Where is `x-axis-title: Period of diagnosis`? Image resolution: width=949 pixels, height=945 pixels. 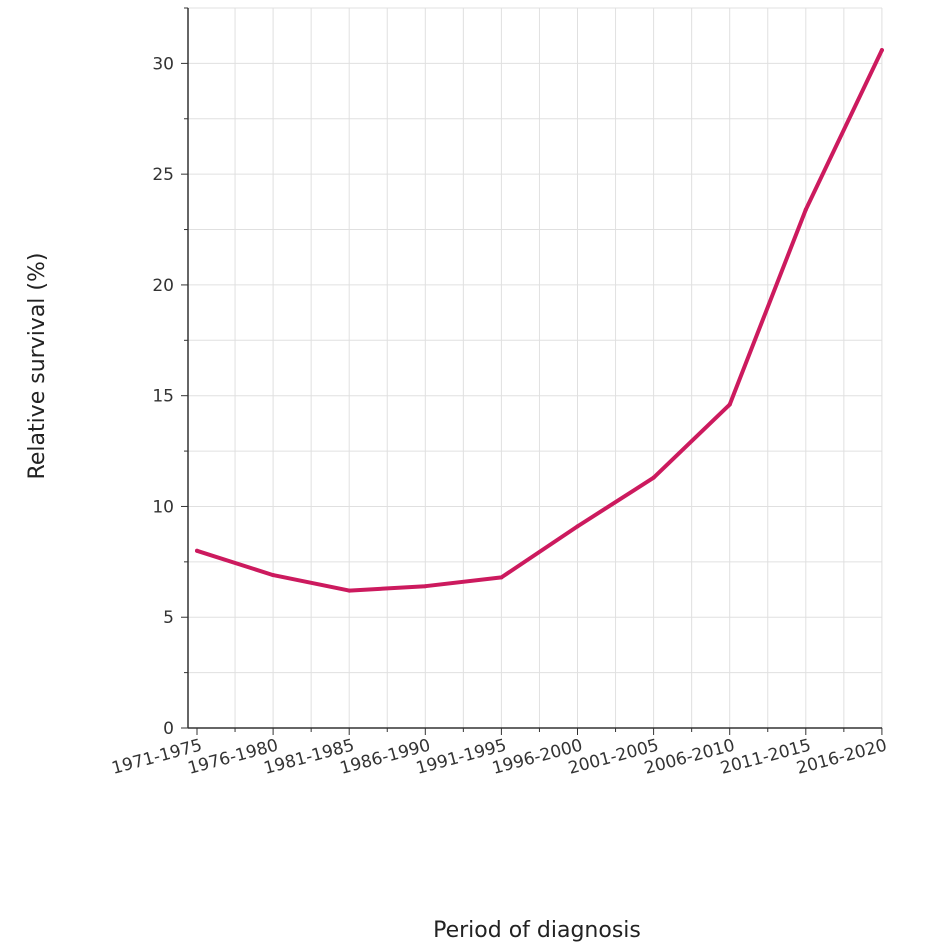 x-axis-title: Period of diagnosis is located at coordinates (537, 930).